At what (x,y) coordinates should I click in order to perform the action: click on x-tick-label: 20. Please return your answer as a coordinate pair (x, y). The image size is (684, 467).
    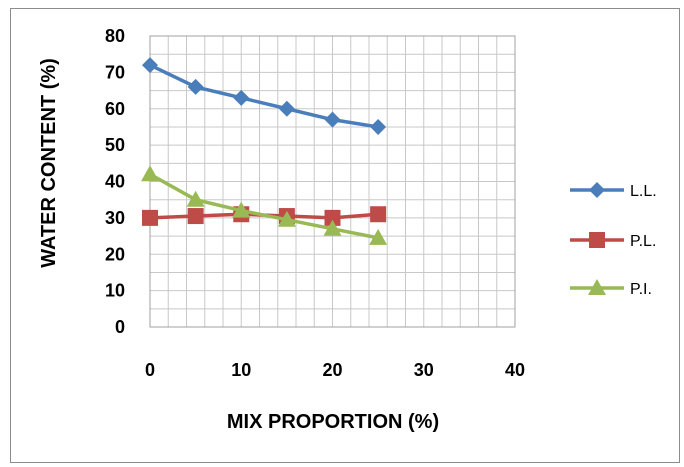
    Looking at the image, I should click on (332, 370).